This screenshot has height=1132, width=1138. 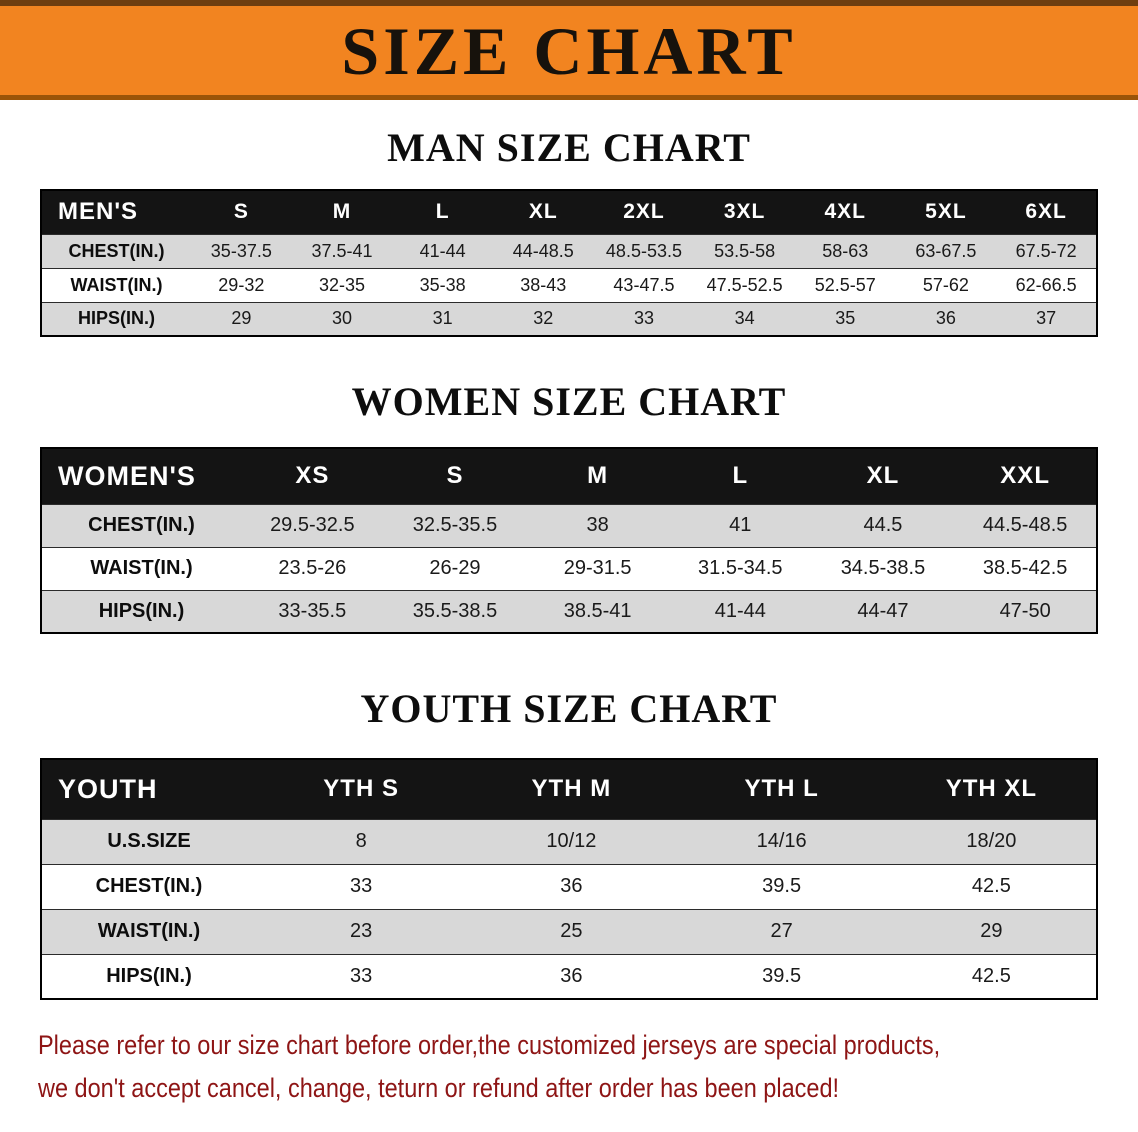 What do you see at coordinates (312, 568) in the screenshot?
I see `value-cell: 23.5-26` at bounding box center [312, 568].